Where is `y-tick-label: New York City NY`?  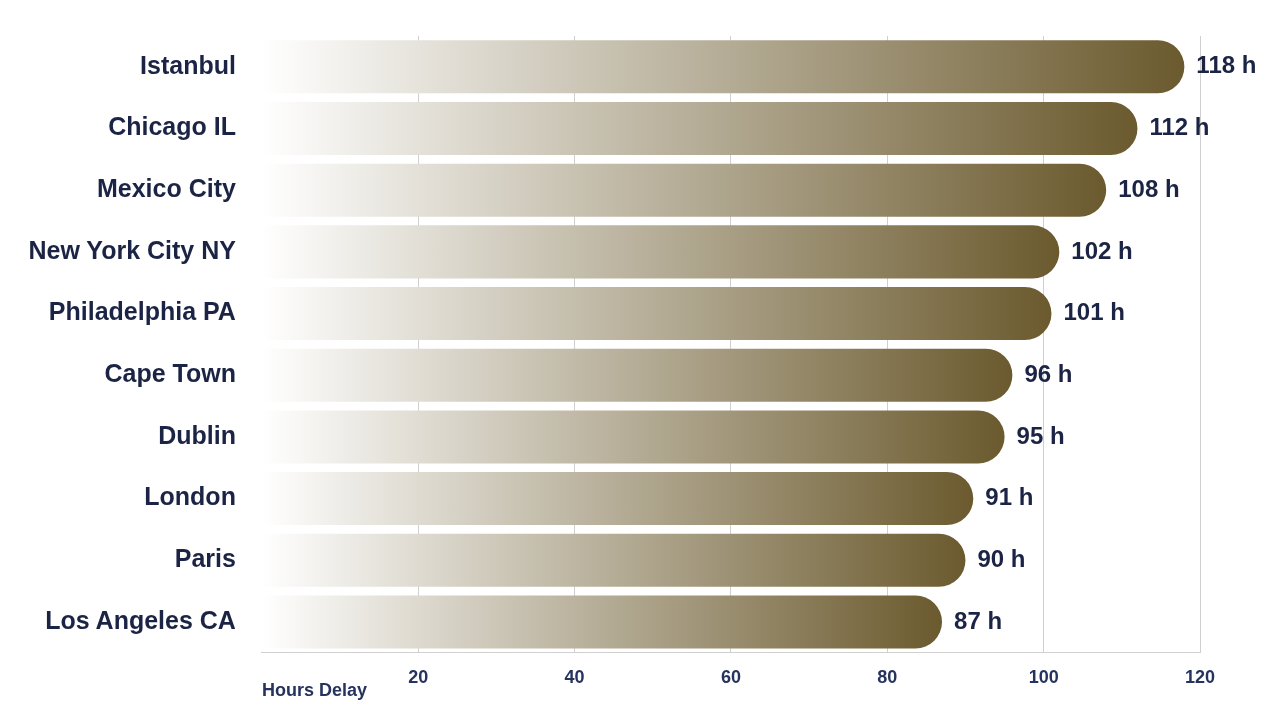
y-tick-label: New York City NY is located at coordinates (132, 249).